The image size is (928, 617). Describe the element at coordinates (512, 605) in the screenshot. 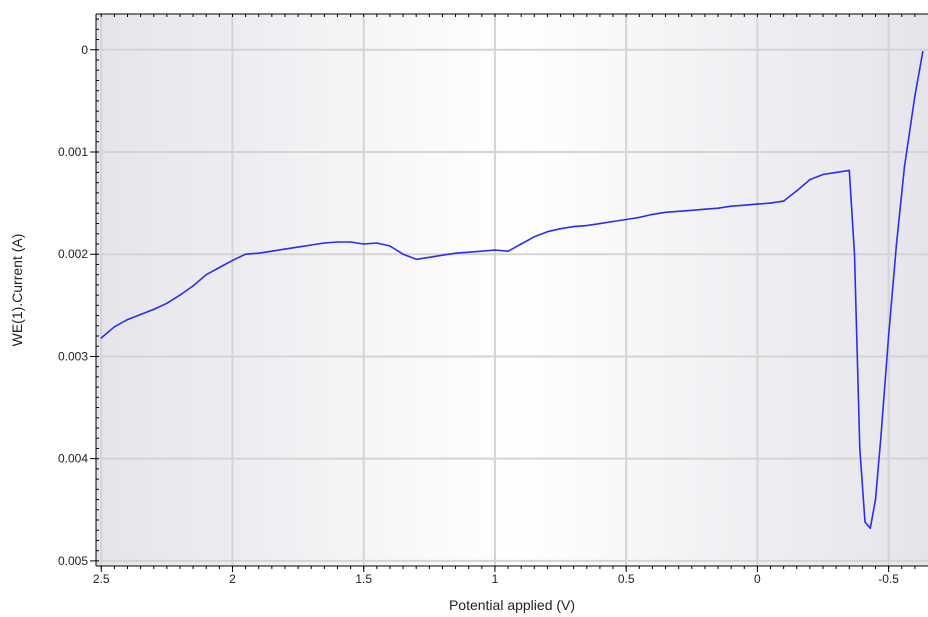

I see `x-axis-label: Potential applied (V)` at that location.